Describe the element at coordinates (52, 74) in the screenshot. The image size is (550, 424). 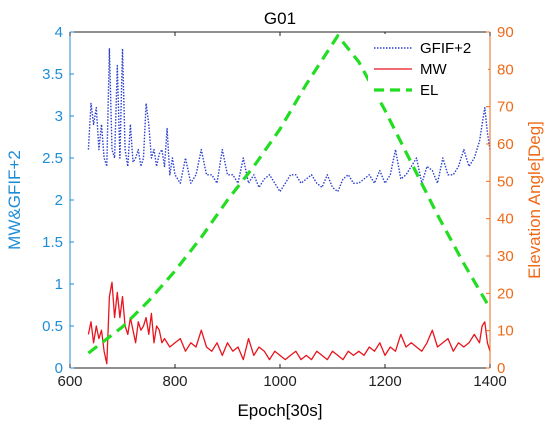
I see `y-left-tick-label: 3.5` at that location.